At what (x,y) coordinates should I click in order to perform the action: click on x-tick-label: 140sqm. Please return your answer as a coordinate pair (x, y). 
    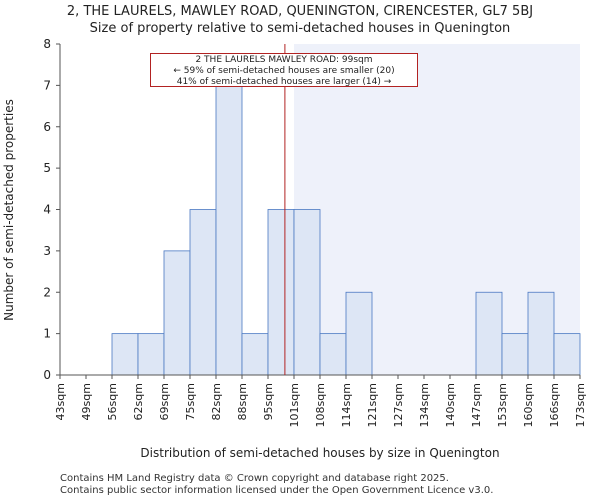
    Looking at the image, I should click on (450, 405).